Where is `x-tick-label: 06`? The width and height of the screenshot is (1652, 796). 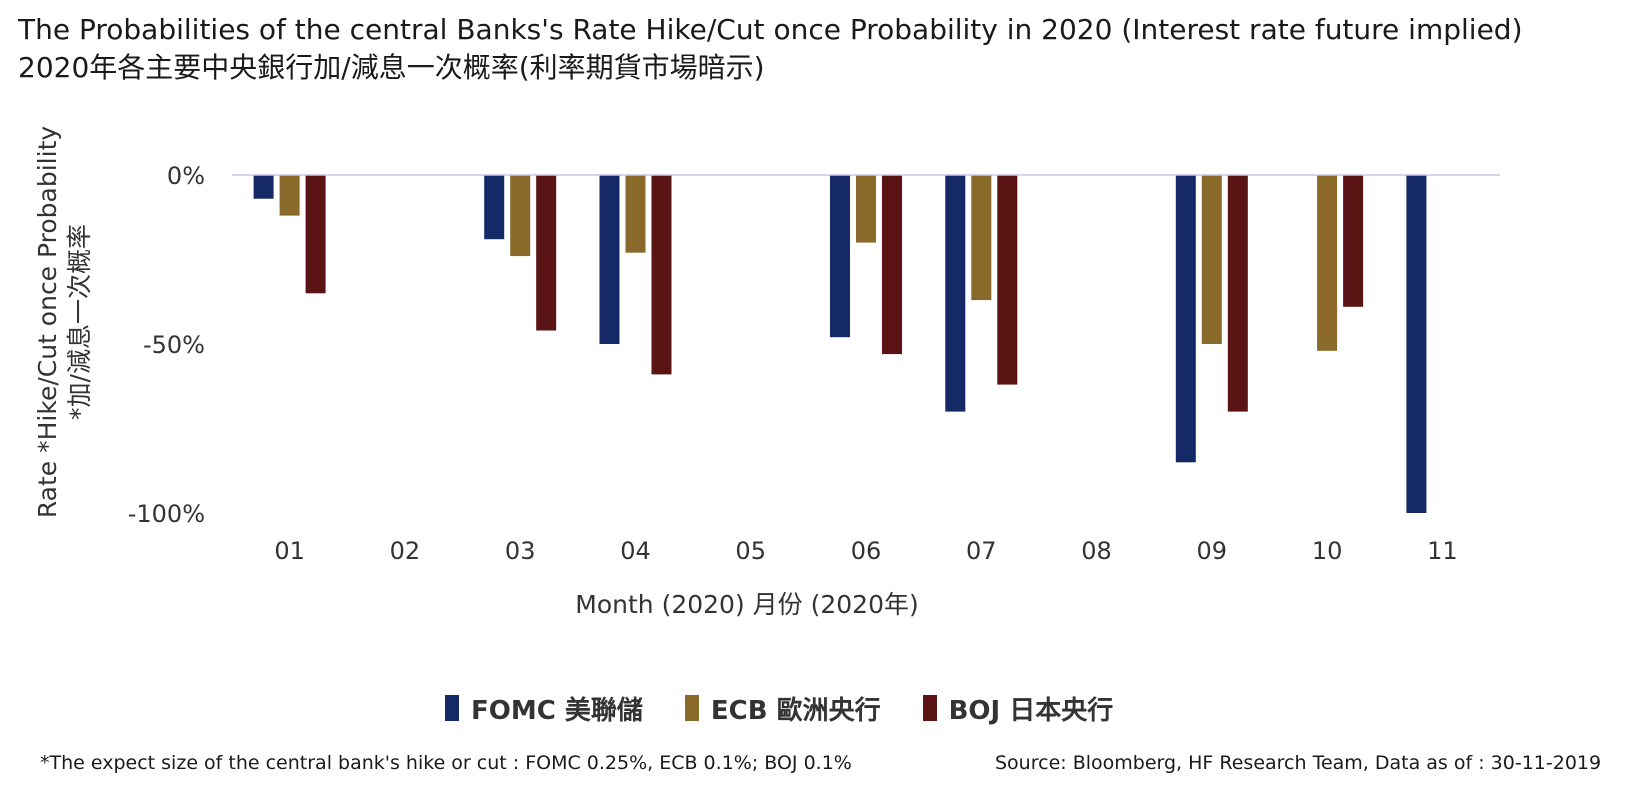 x-tick-label: 06 is located at coordinates (866, 551).